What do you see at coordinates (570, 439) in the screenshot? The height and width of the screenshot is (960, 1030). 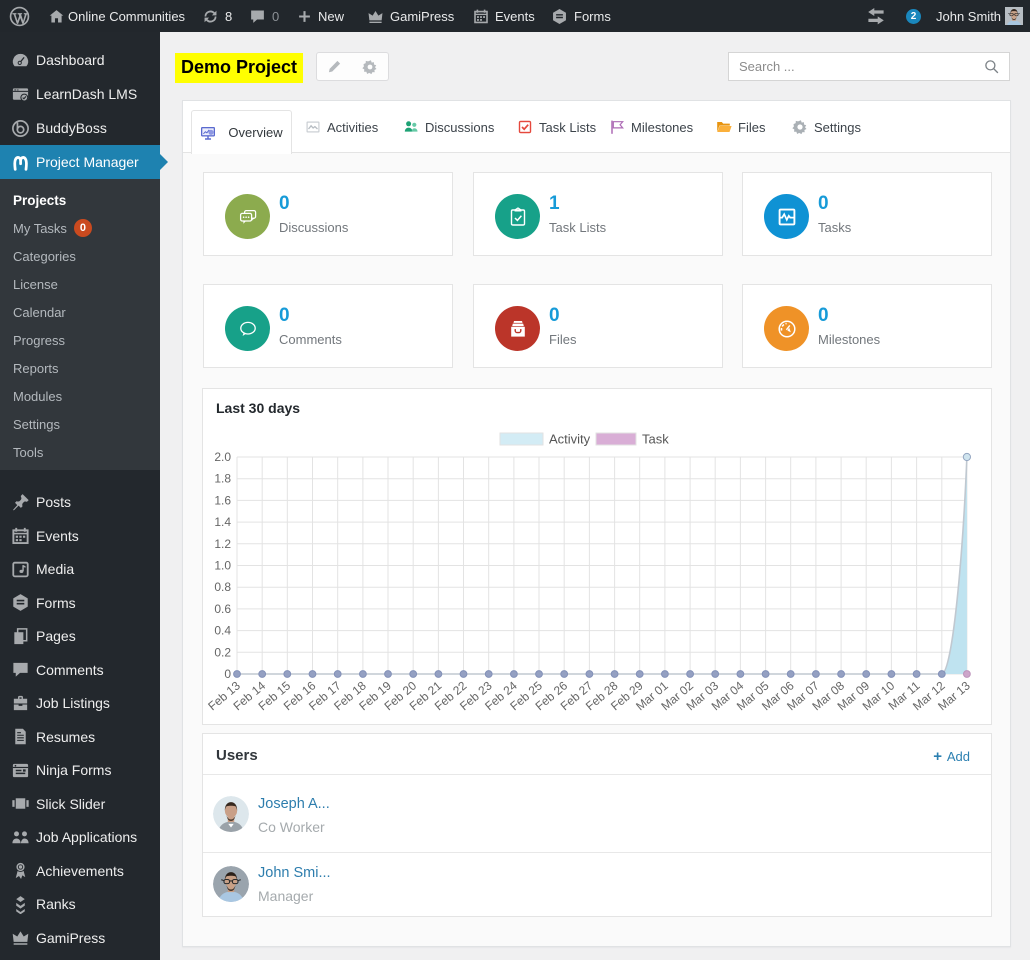 I see `svg-text: Activity` at bounding box center [570, 439].